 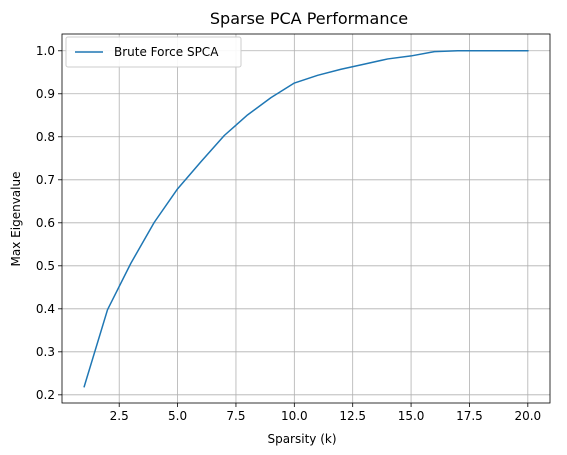 What do you see at coordinates (45, 137) in the screenshot?
I see `y-tick-label: 0.8` at bounding box center [45, 137].